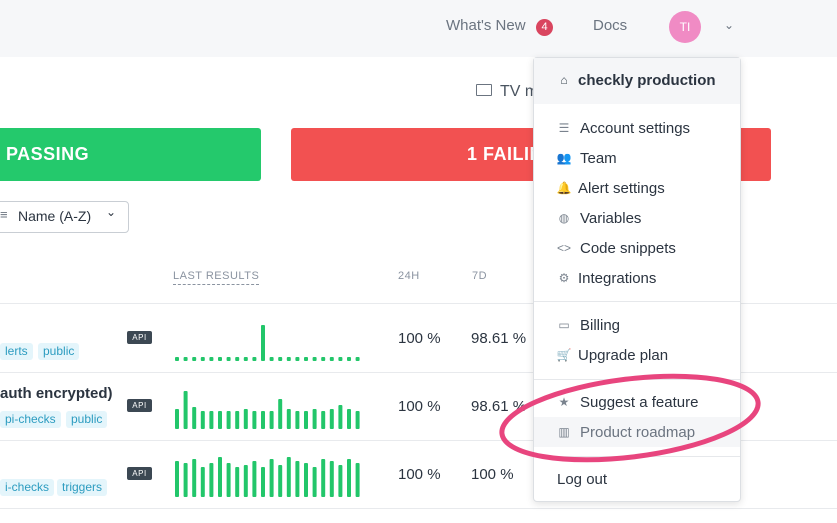  Describe the element at coordinates (56, 393) in the screenshot. I see `check-name: auth encrypted)` at that location.